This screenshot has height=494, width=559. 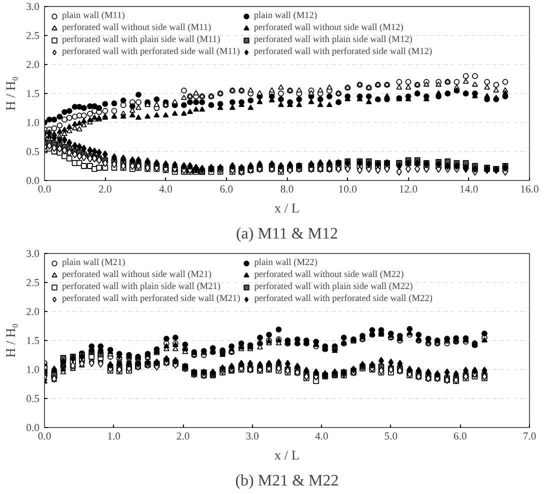 What do you see at coordinates (113, 437) in the screenshot?
I see `x-tick-label: 1.0` at bounding box center [113, 437].